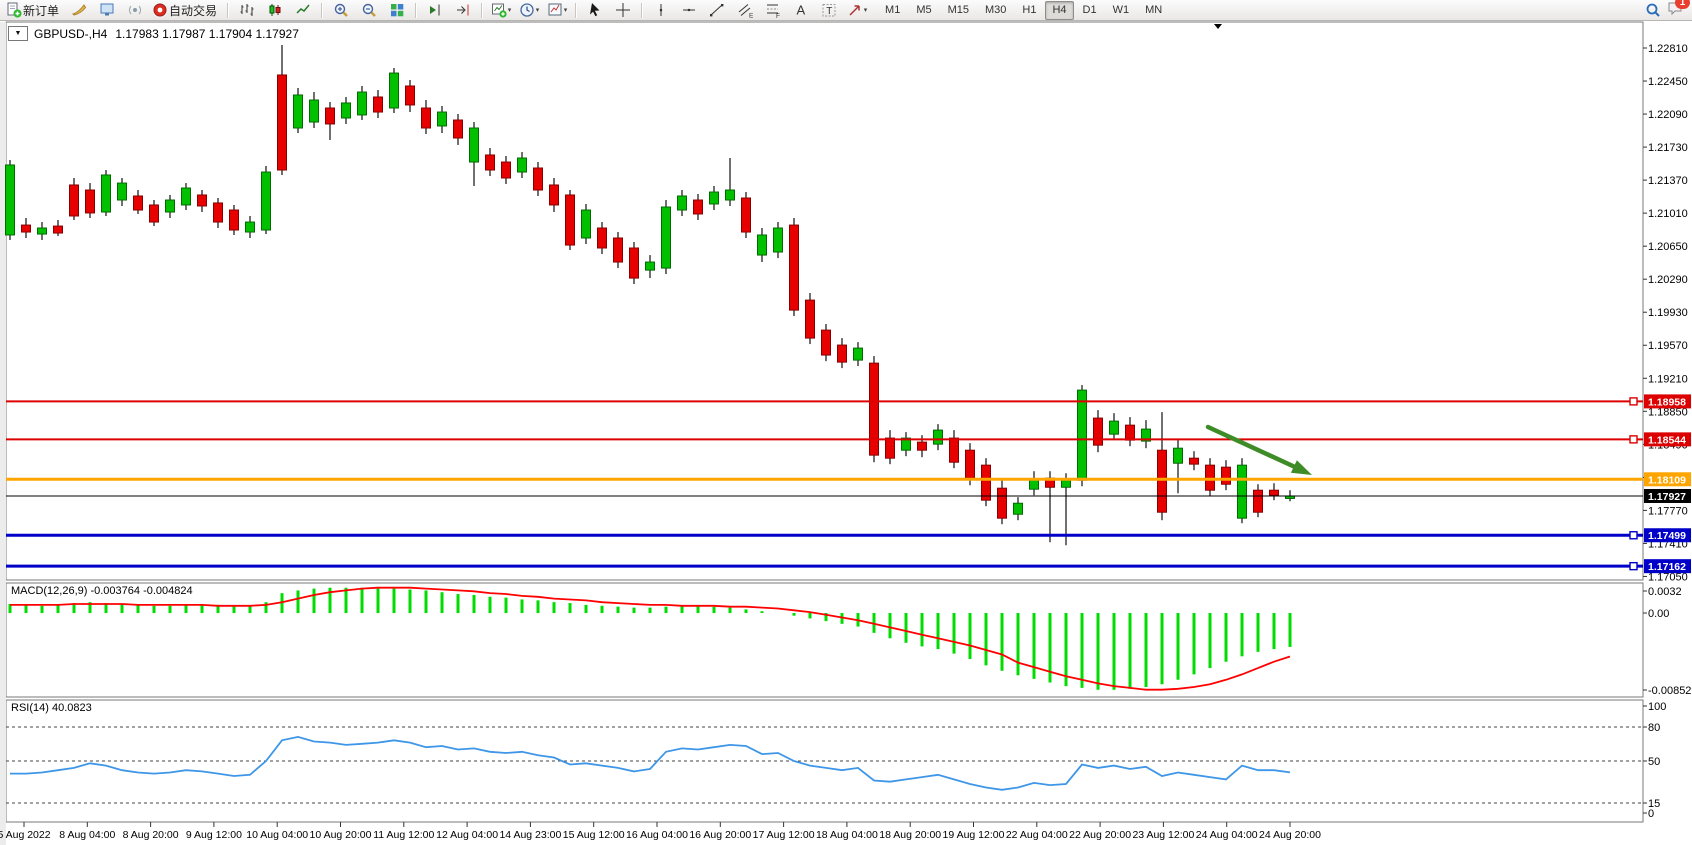  I want to click on date-tick-label: 18 Aug 04:00, so click(847, 835).